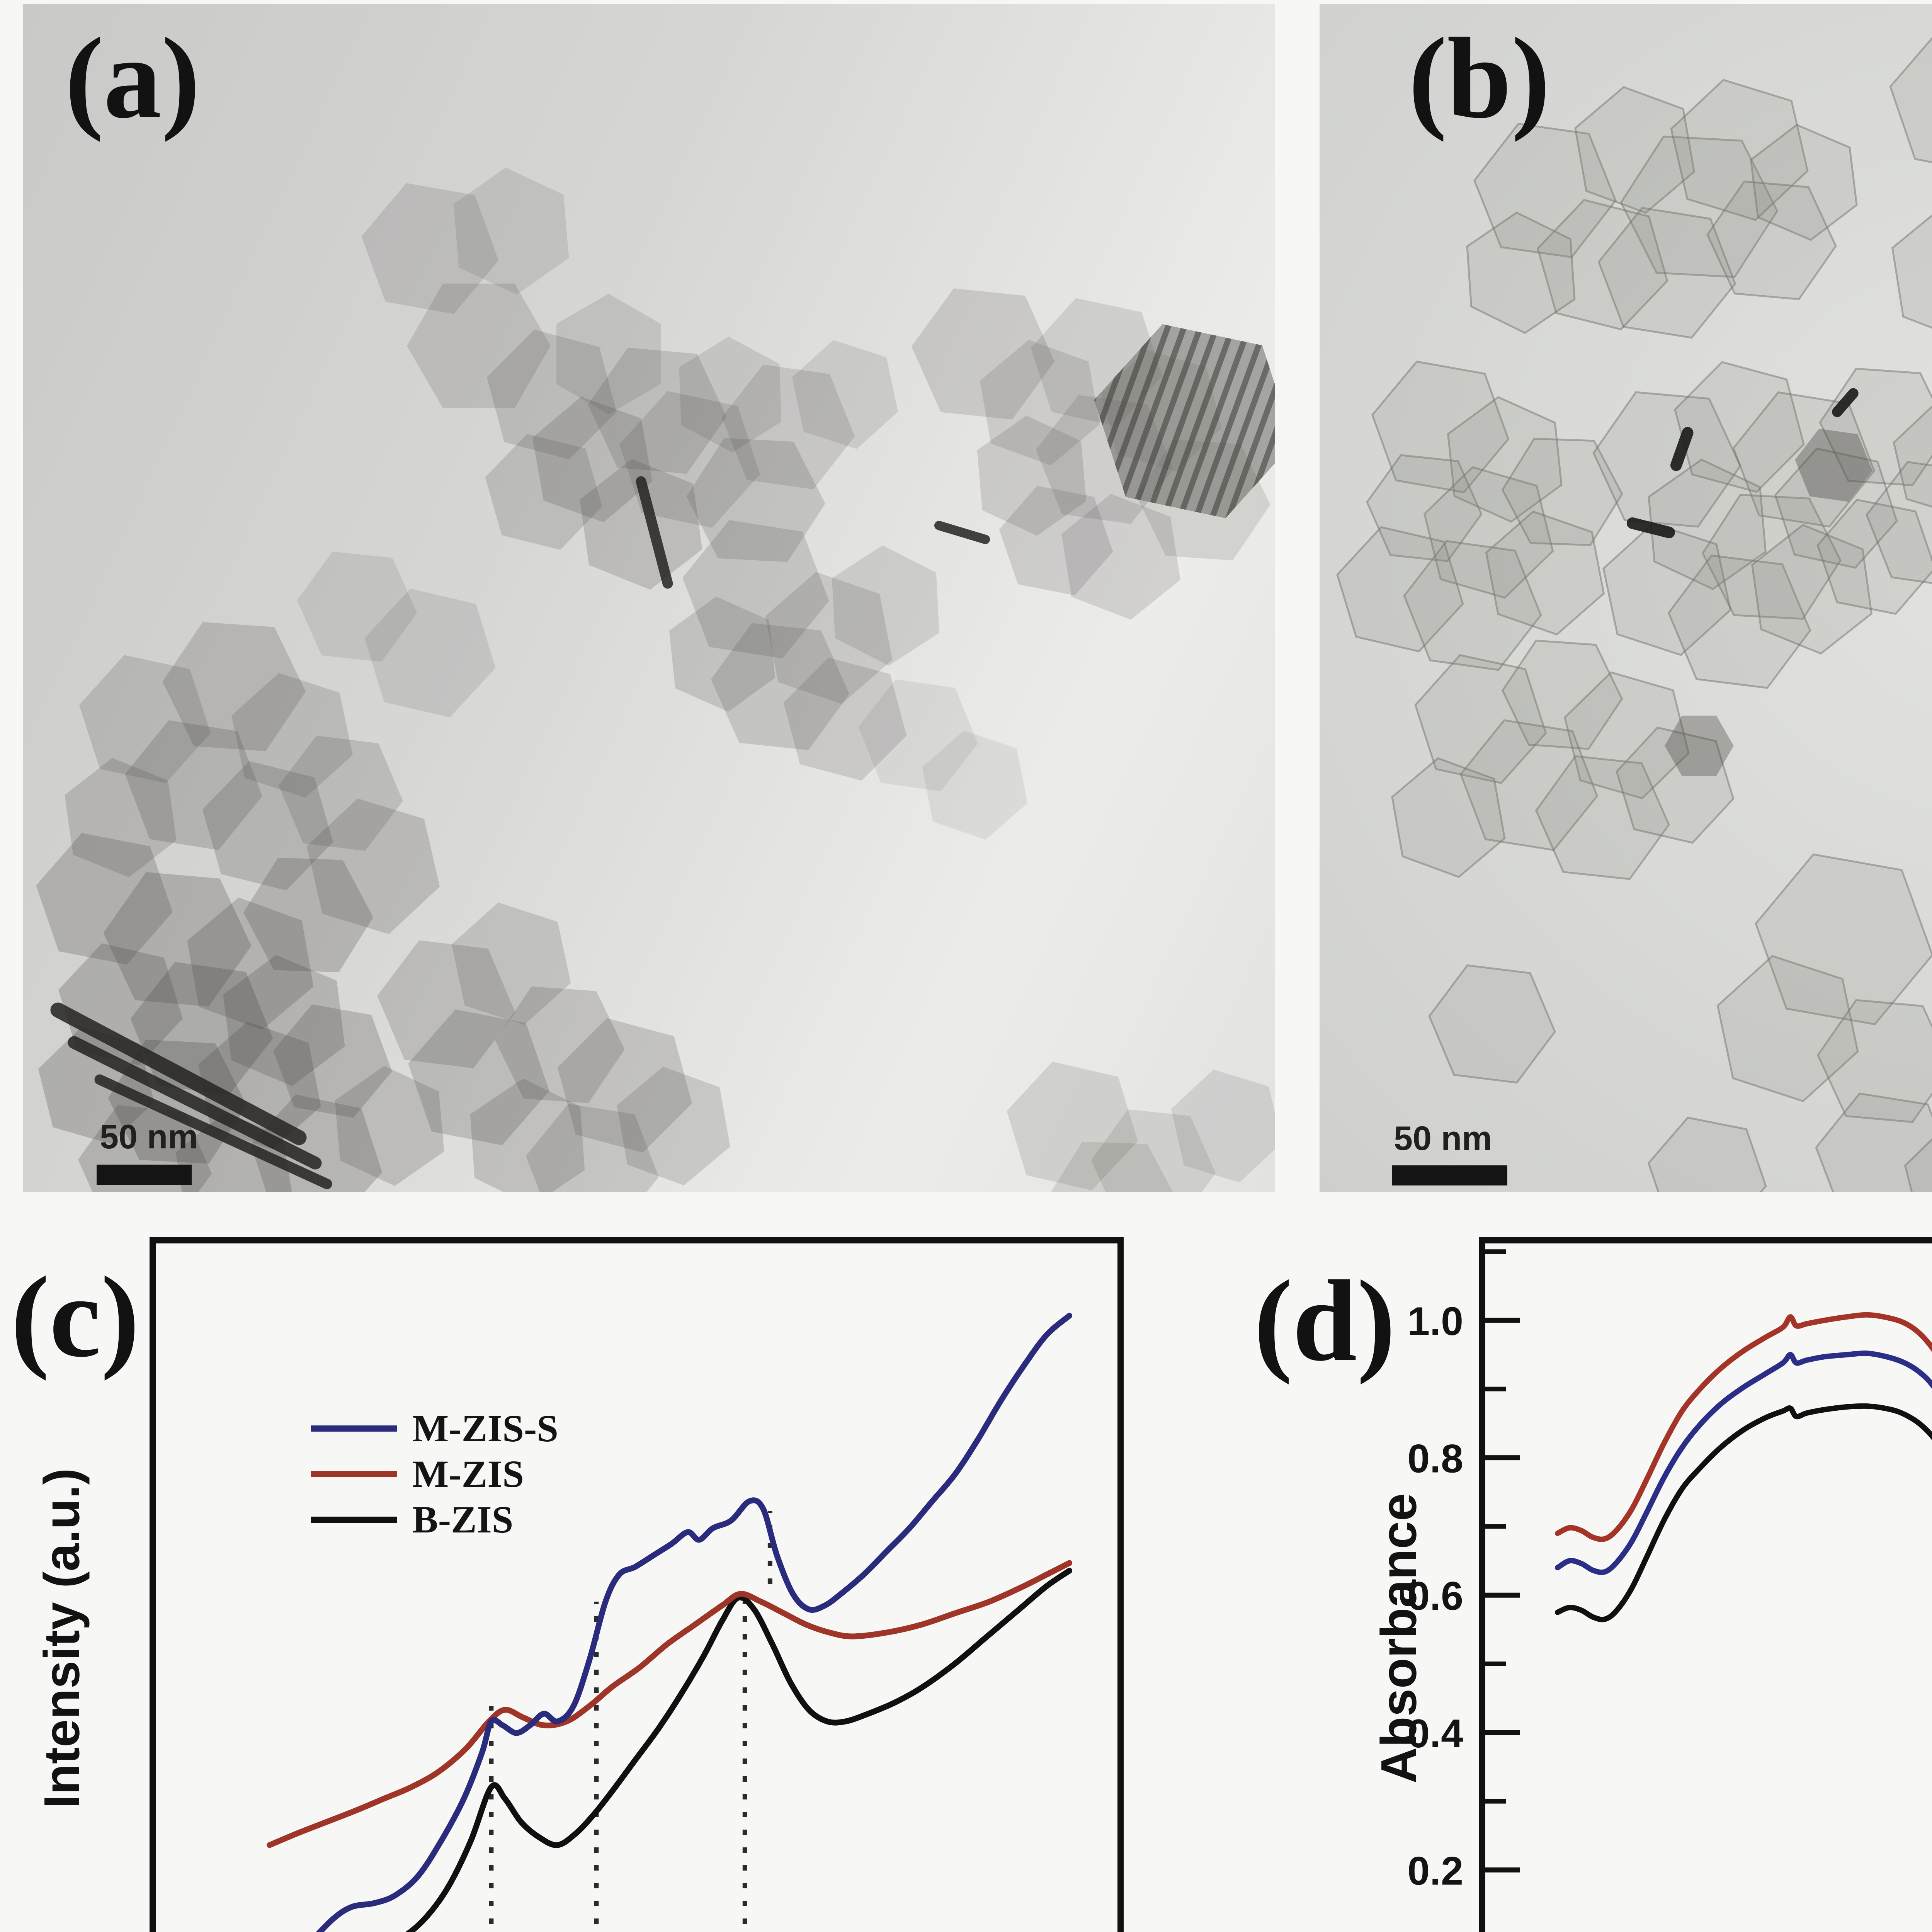  What do you see at coordinates (435, 1428) in the screenshot?
I see `legend-item-m-zis-s: M-ZIS-S` at bounding box center [435, 1428].